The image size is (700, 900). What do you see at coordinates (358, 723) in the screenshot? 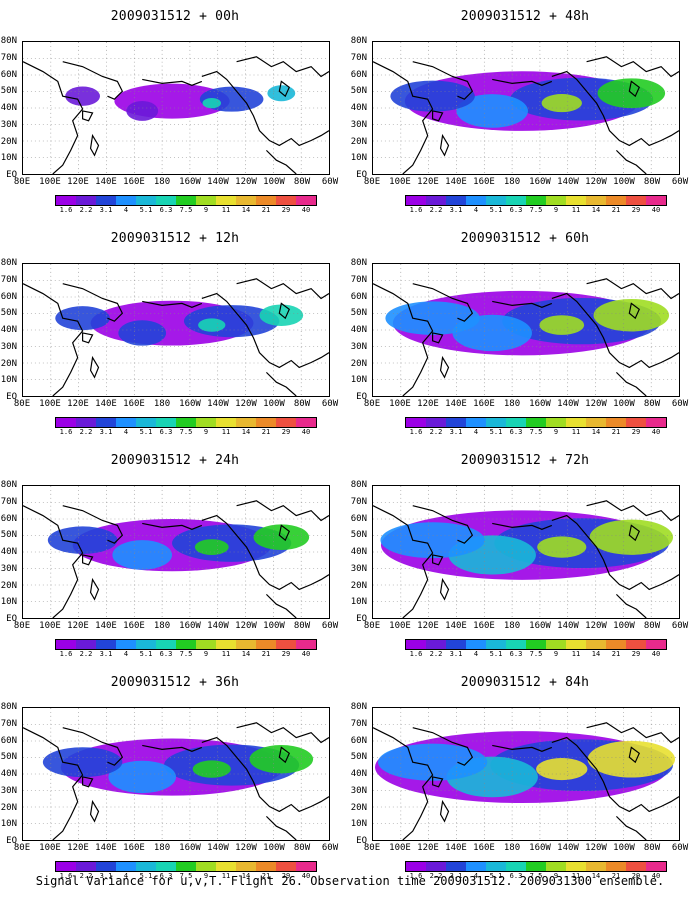
I see `latitude-label: 70N` at bounding box center [358, 723].